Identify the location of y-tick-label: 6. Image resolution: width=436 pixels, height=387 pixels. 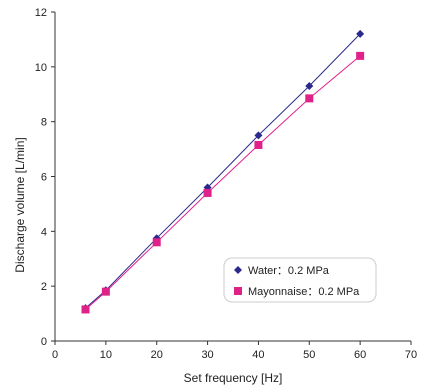
(44, 178).